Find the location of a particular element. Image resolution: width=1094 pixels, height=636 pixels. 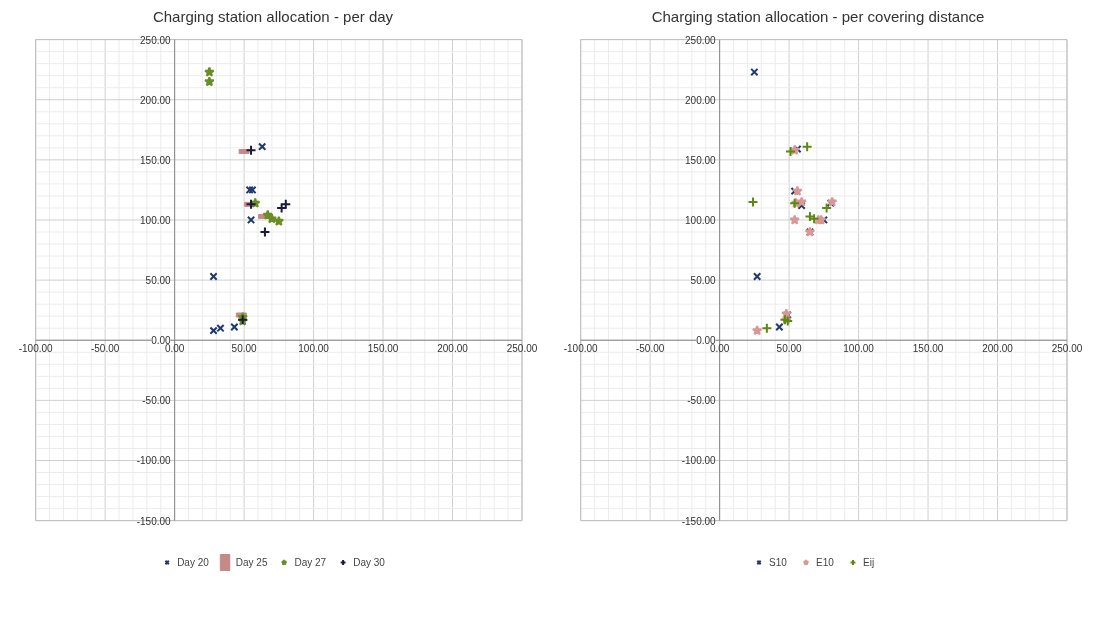

chart-title: Charging station allocation - per covering distance is located at coordinates (818, 16).